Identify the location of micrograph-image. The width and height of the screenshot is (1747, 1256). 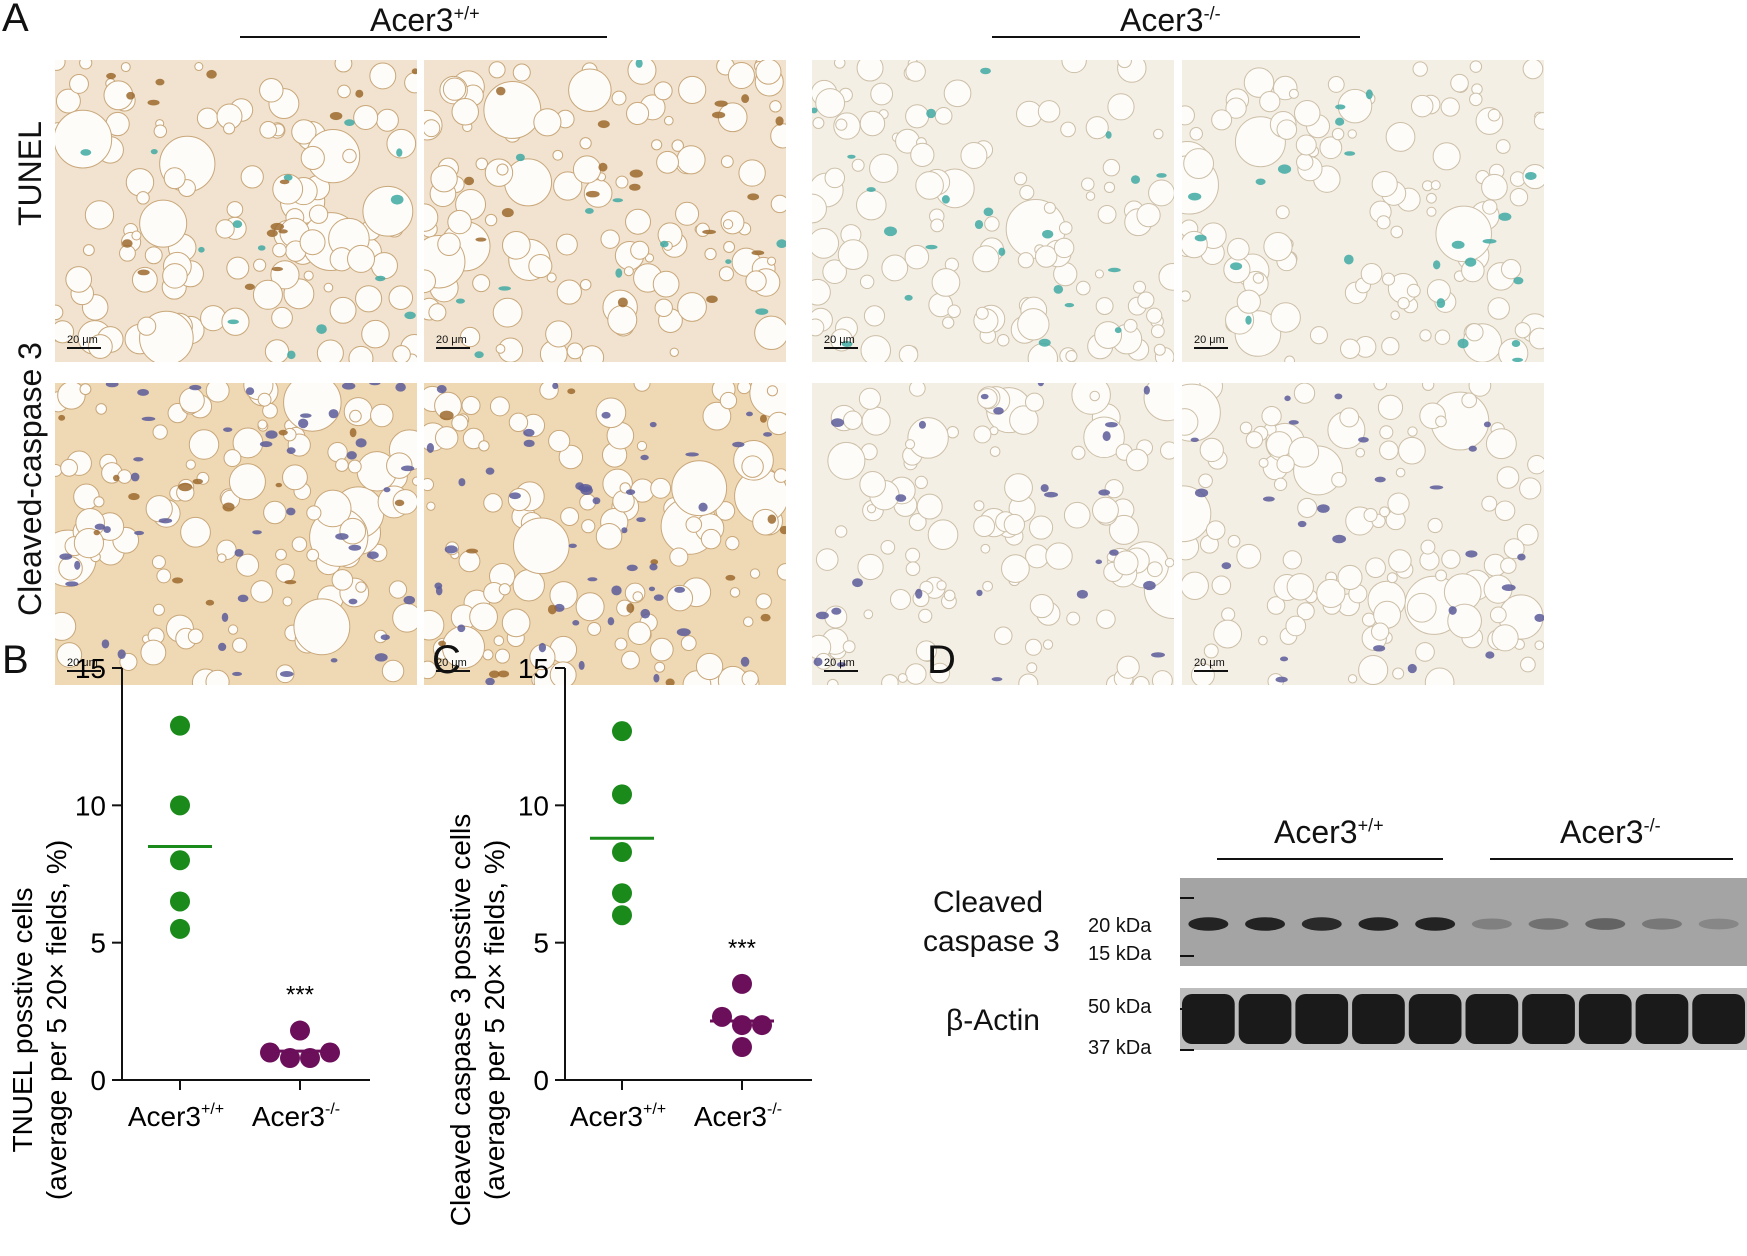
(1363, 211).